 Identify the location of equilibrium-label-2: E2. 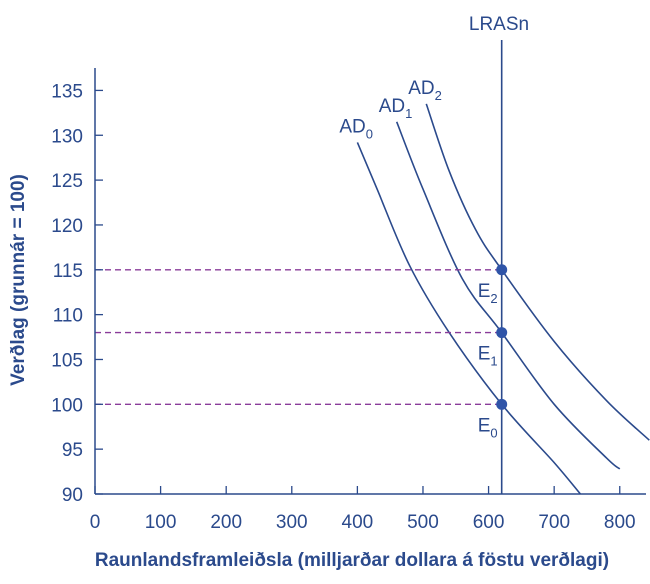
(488, 293).